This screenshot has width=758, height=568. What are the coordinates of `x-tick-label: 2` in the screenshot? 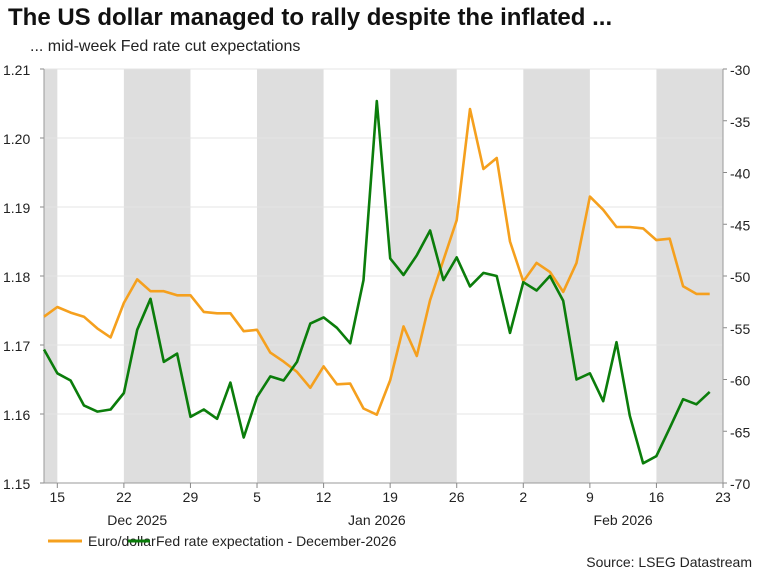 It's located at (523, 497).